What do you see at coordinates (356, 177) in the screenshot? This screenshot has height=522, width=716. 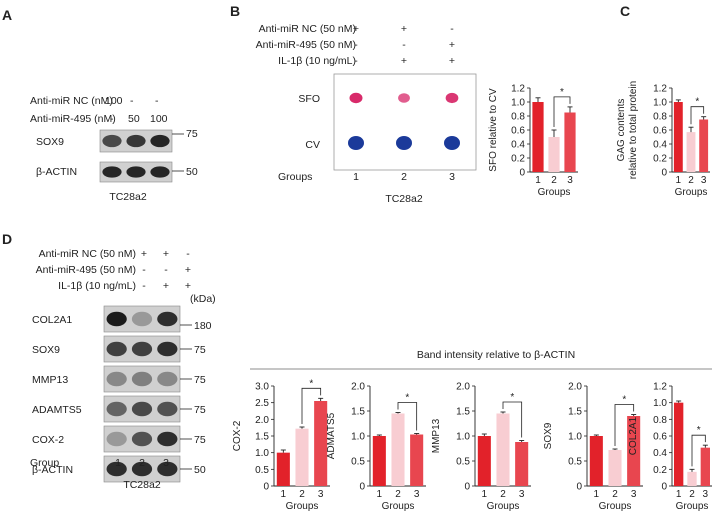 I see `panel-b-group-num: 1` at bounding box center [356, 177].